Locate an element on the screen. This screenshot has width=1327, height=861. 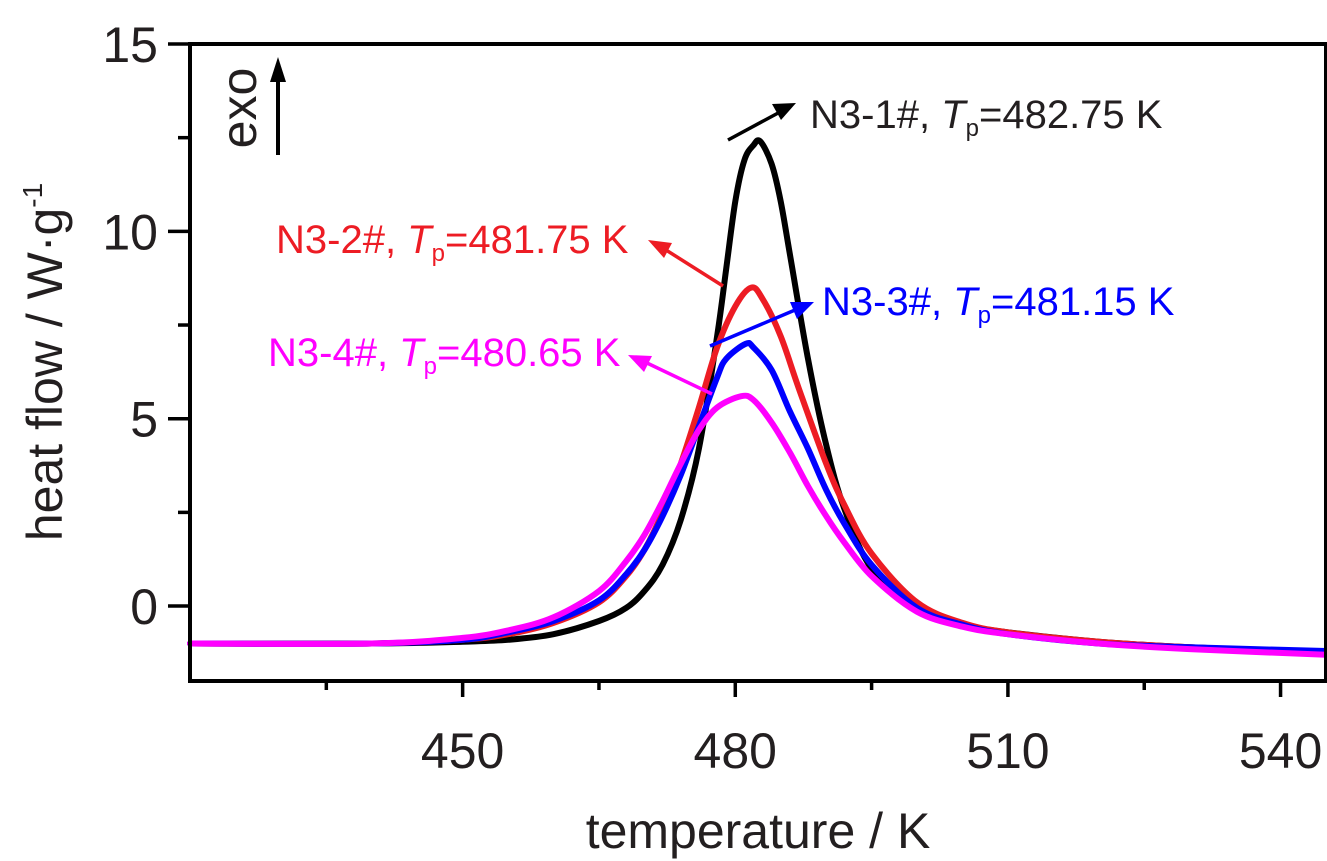
y-tick-label: 10 is located at coordinates (130, 232).